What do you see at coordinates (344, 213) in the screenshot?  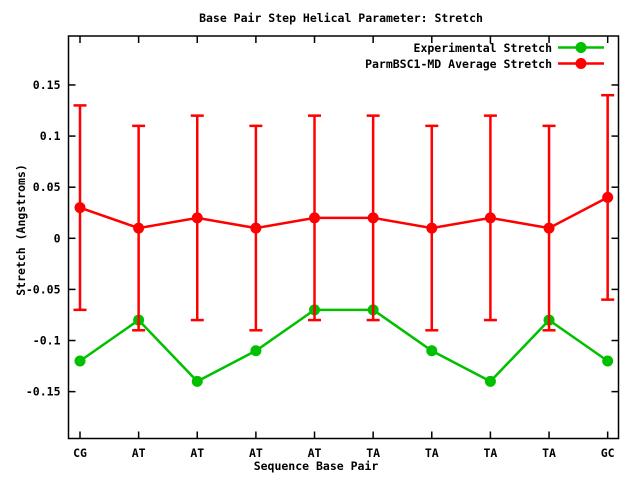 I see `average-line` at bounding box center [344, 213].